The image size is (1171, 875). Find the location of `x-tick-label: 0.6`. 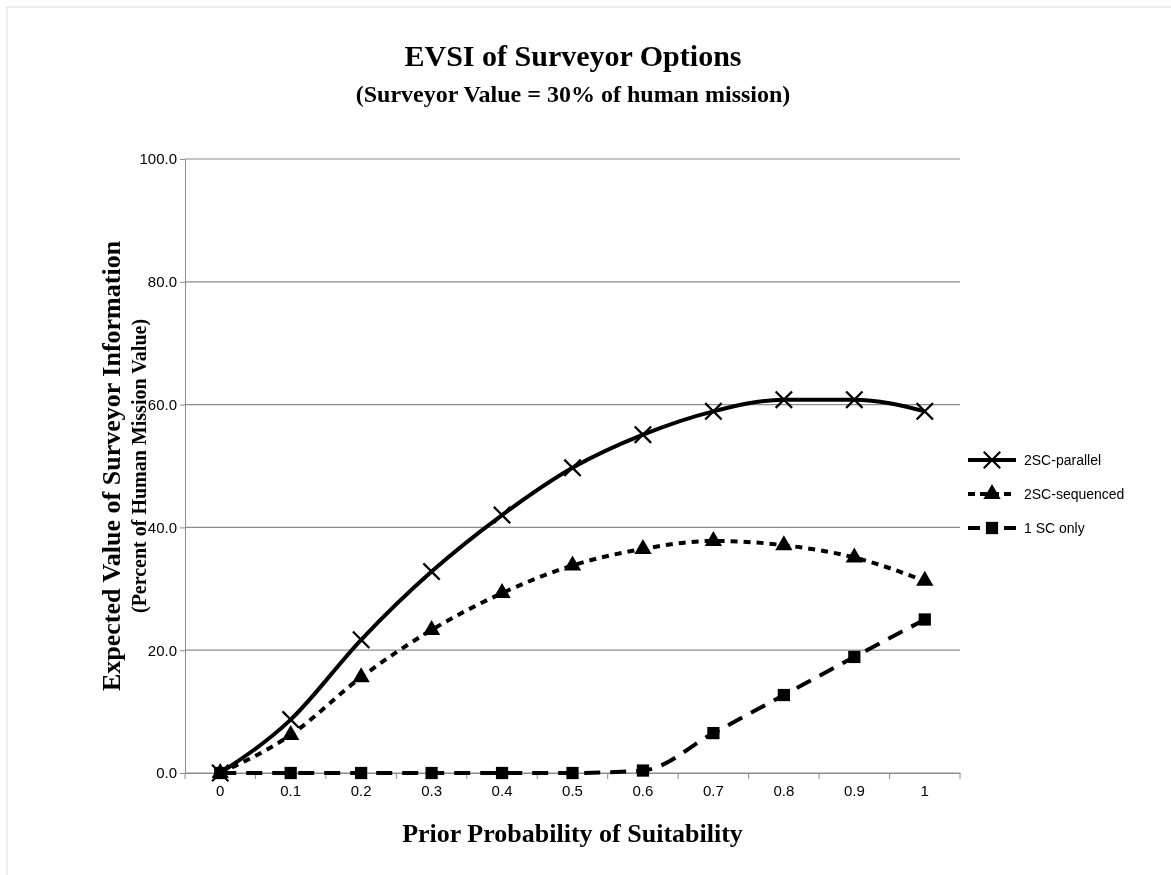

x-tick-label: 0.6 is located at coordinates (643, 790).